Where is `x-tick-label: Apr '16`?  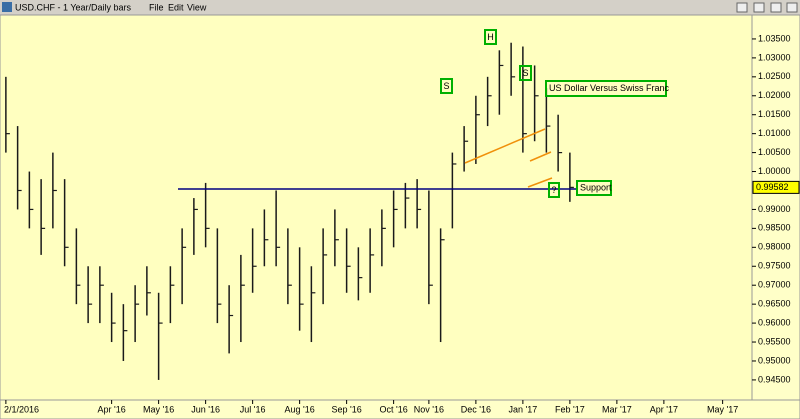 x-tick-label: Apr '16 is located at coordinates (112, 409).